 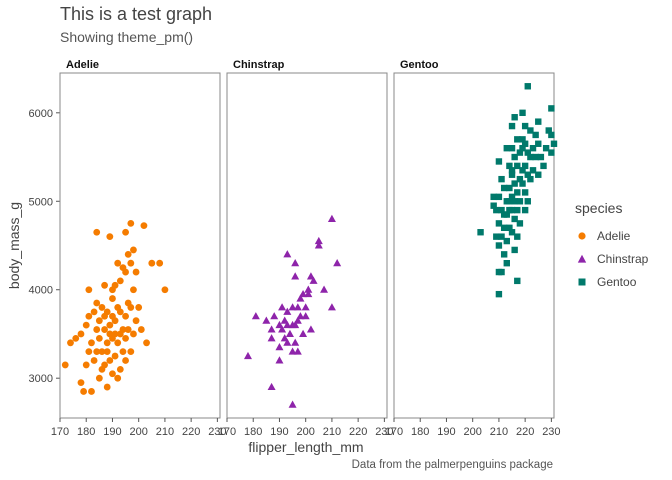 What do you see at coordinates (499, 432) in the screenshot?
I see `x-tick-label: 210` at bounding box center [499, 432].